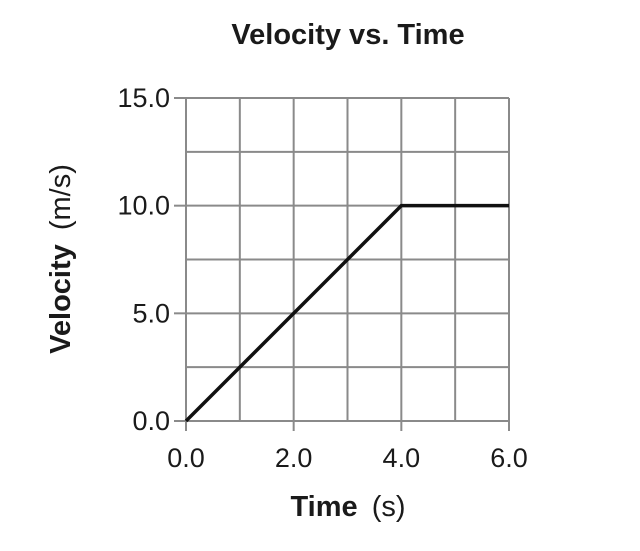  Describe the element at coordinates (143, 206) in the screenshot. I see `y-tick-label: 10.0` at that location.